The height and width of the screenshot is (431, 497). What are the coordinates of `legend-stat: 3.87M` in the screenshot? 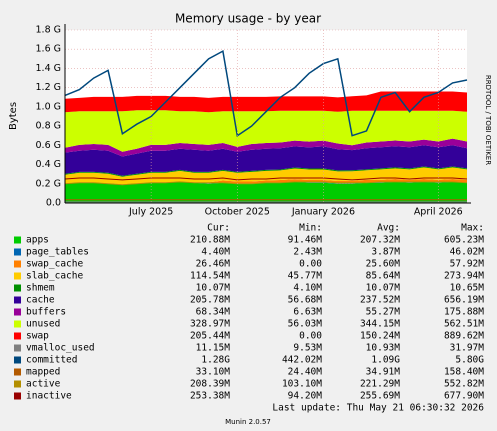 It's located at (385, 252).